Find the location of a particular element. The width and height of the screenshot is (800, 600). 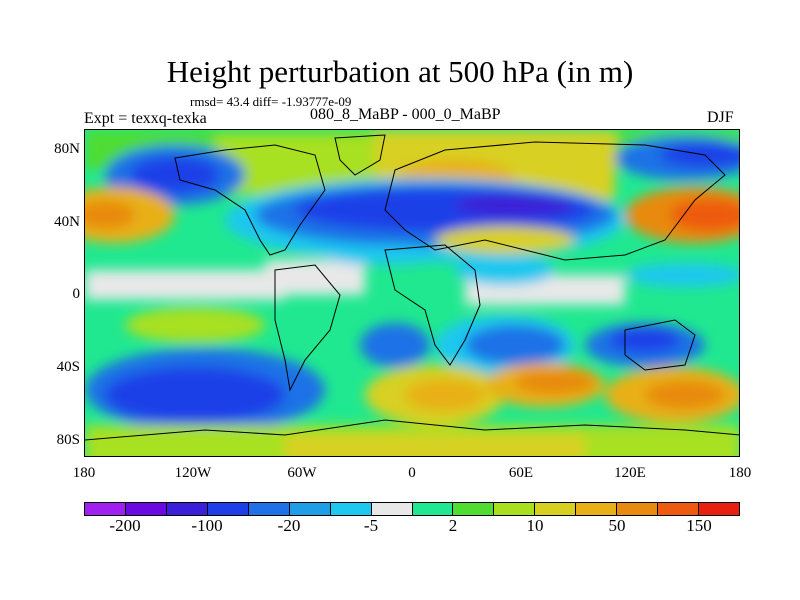

x-tick-120w: 120W is located at coordinates (193, 473).